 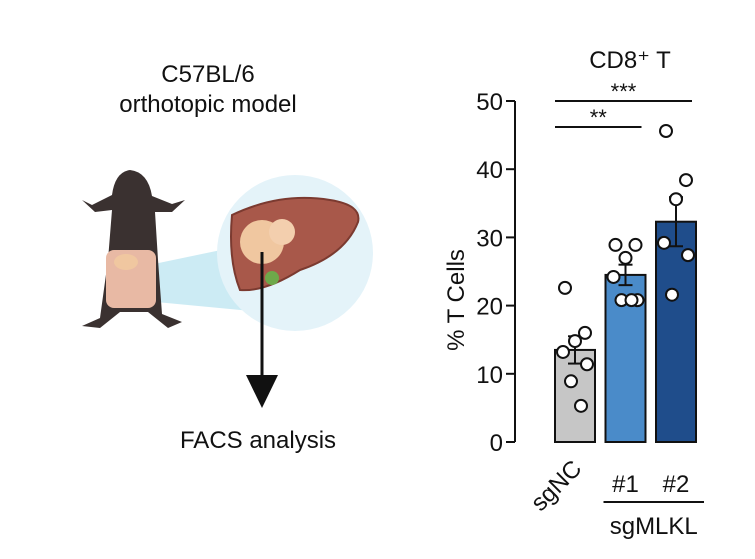 What do you see at coordinates (282, 232) in the screenshot?
I see `tumor` at bounding box center [282, 232].